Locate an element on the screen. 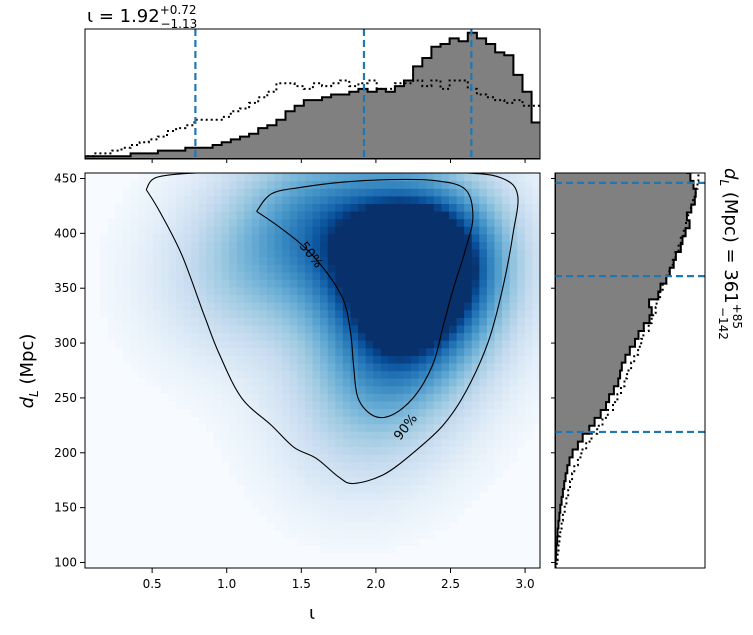  y-axis-label: dL (Mpc) is located at coordinates (29, 371).